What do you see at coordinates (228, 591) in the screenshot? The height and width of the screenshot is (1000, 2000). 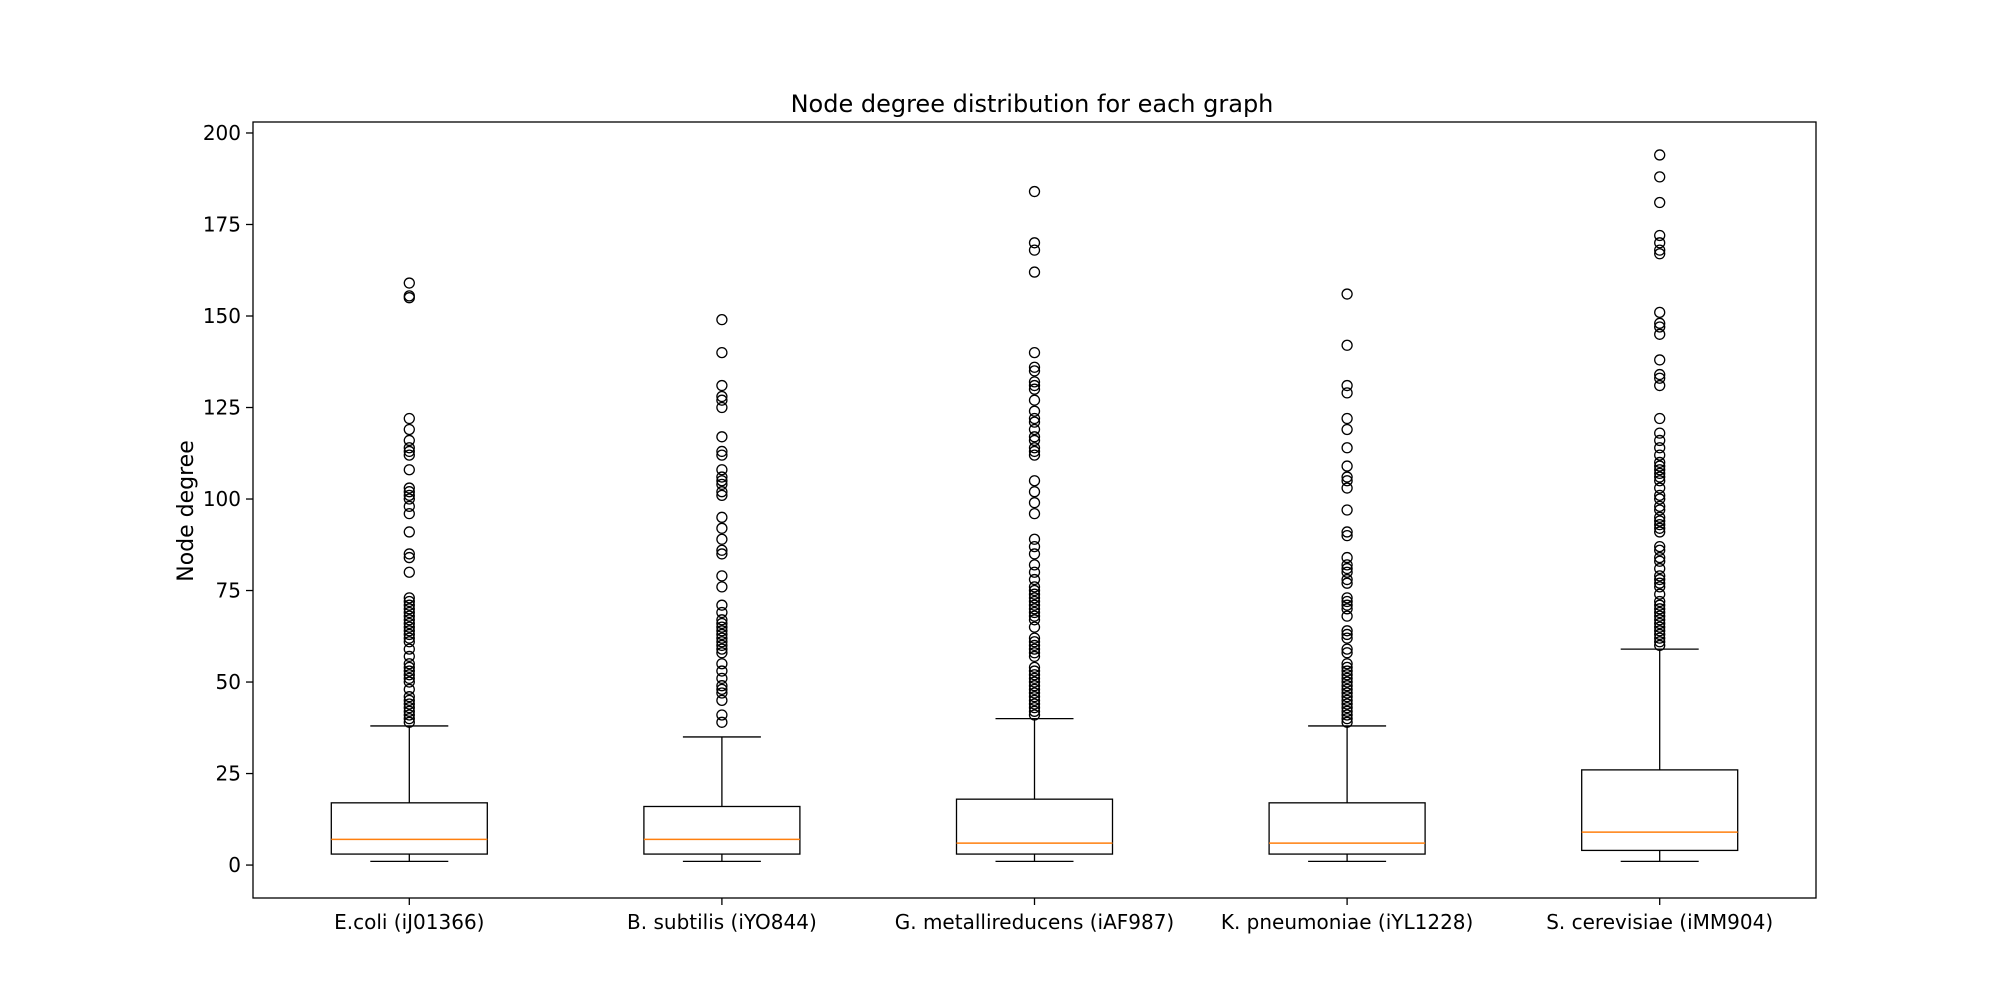 I see `y-tick-label: 75` at bounding box center [228, 591].